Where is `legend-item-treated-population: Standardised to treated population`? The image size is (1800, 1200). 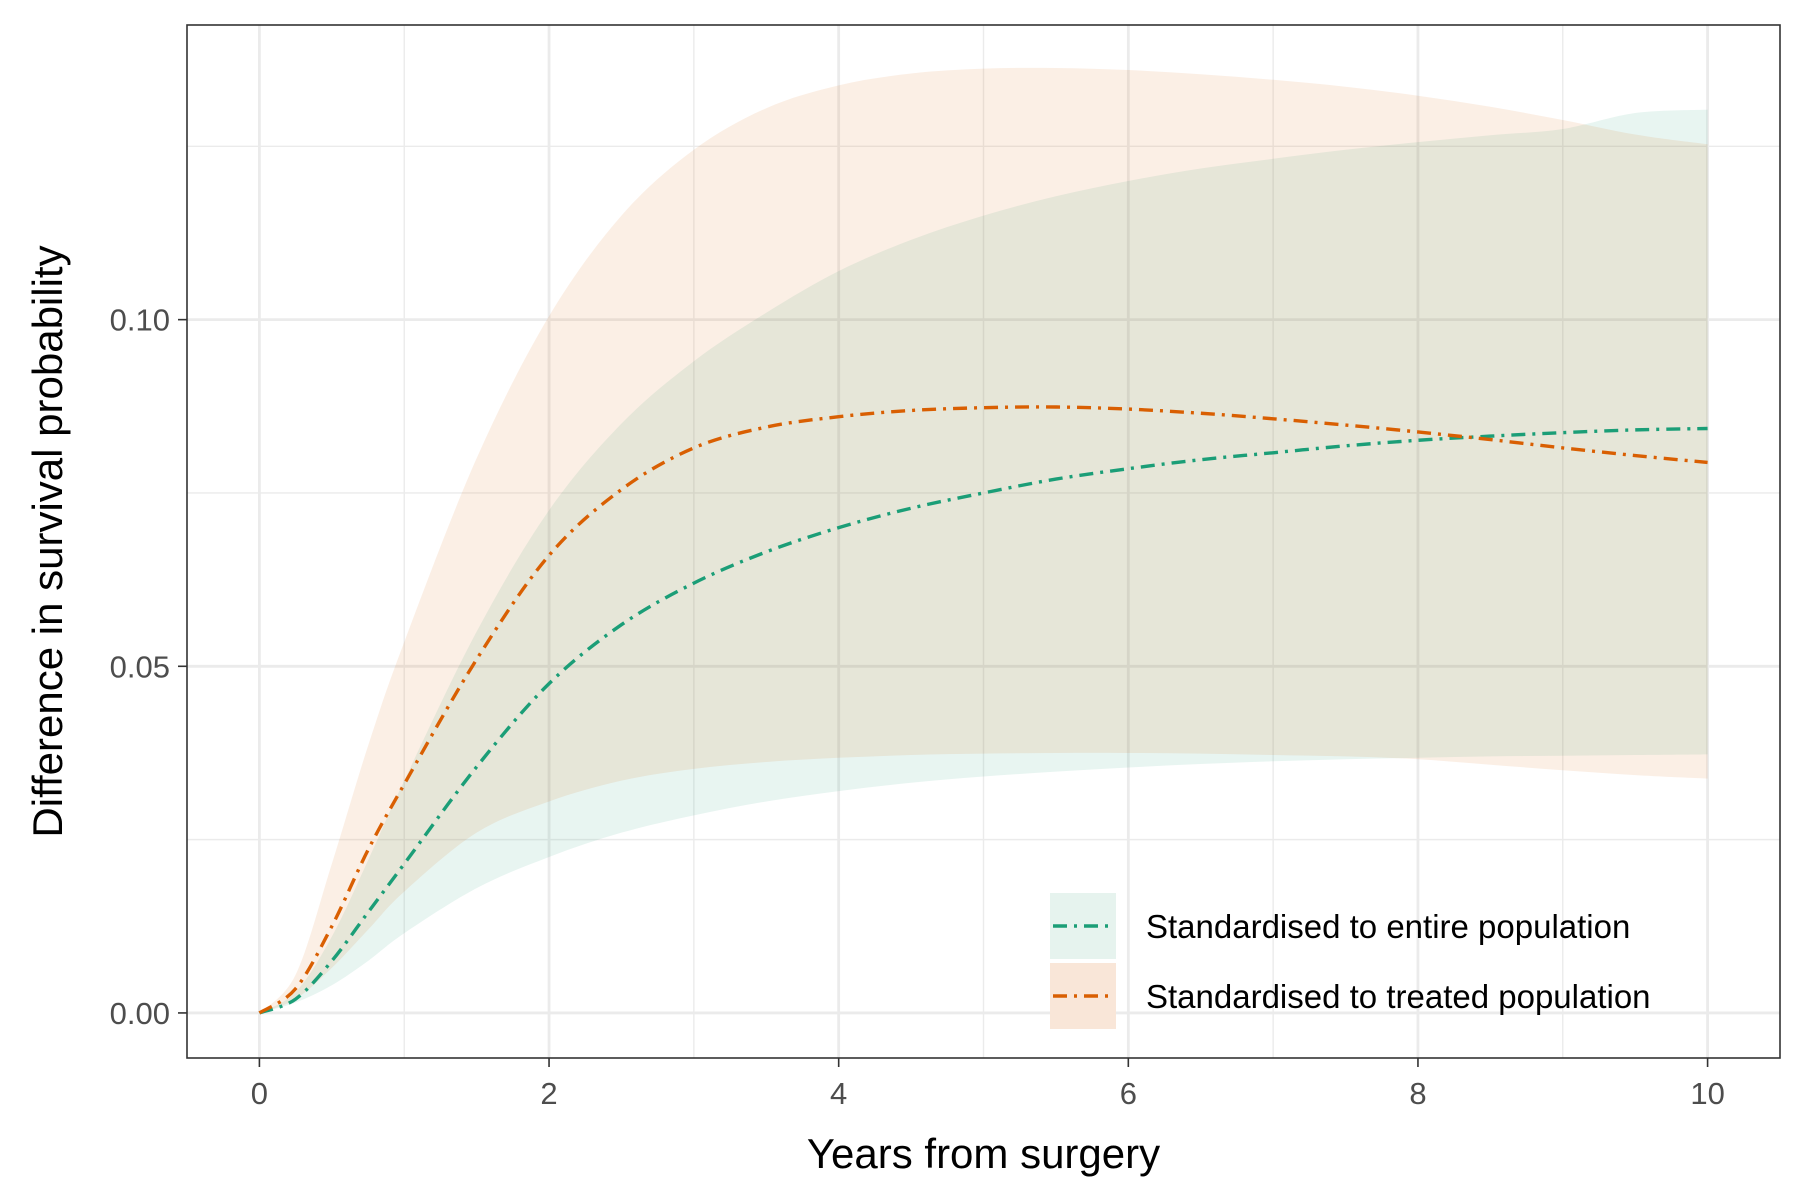 legend-item-treated-population: Standardised to treated population is located at coordinates (1350, 996).